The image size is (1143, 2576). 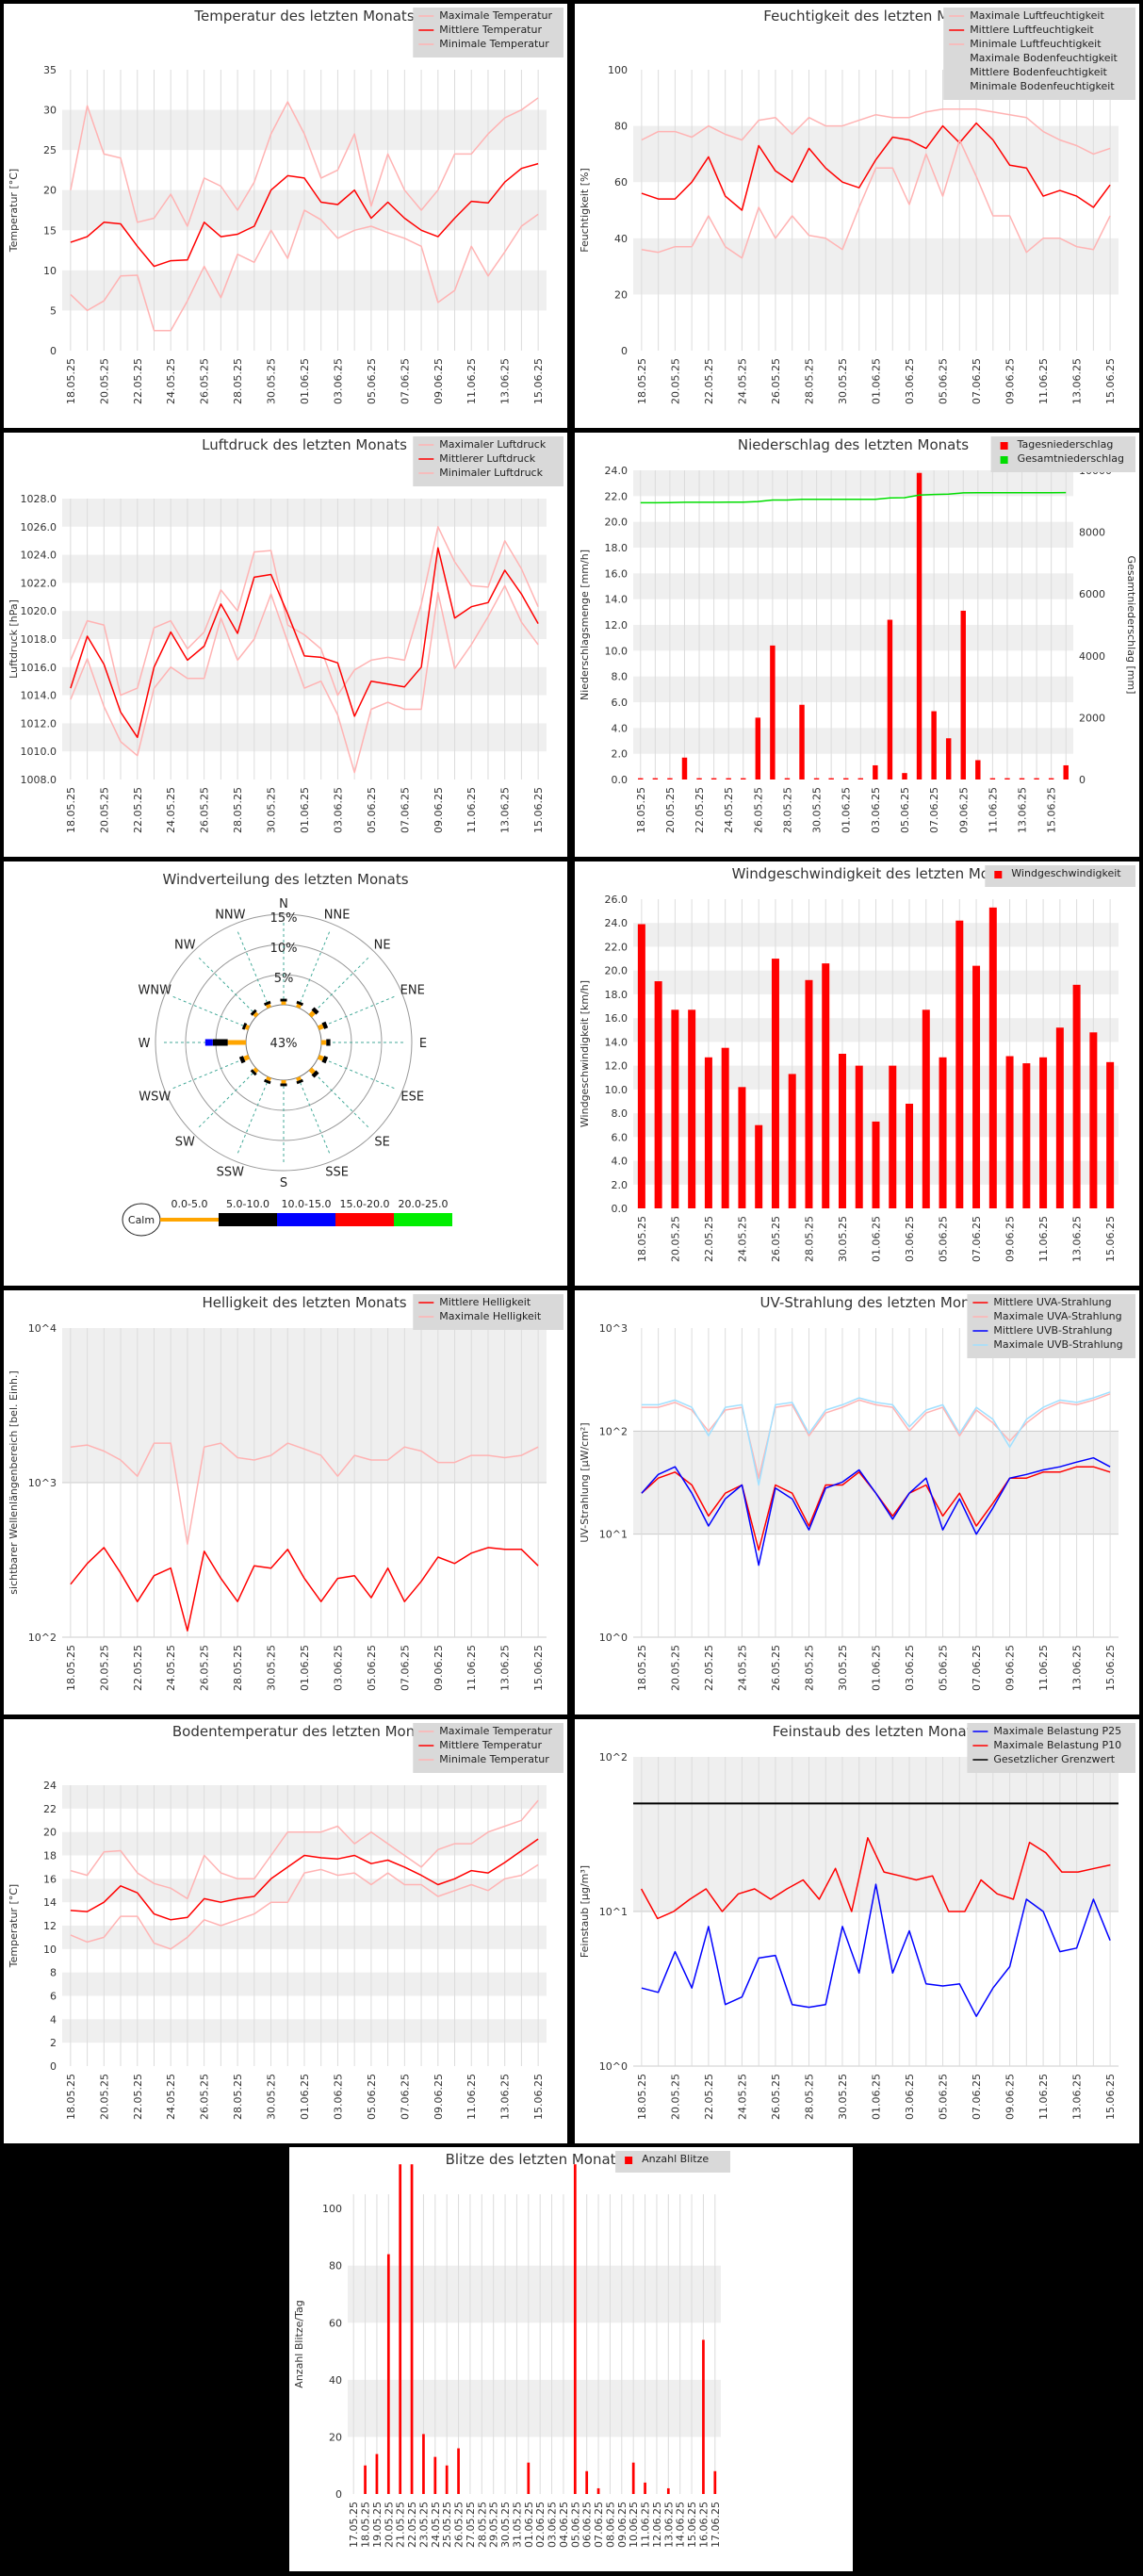 I want to click on legend-item: Maximale Belastung P25, so click(x=1057, y=1731).